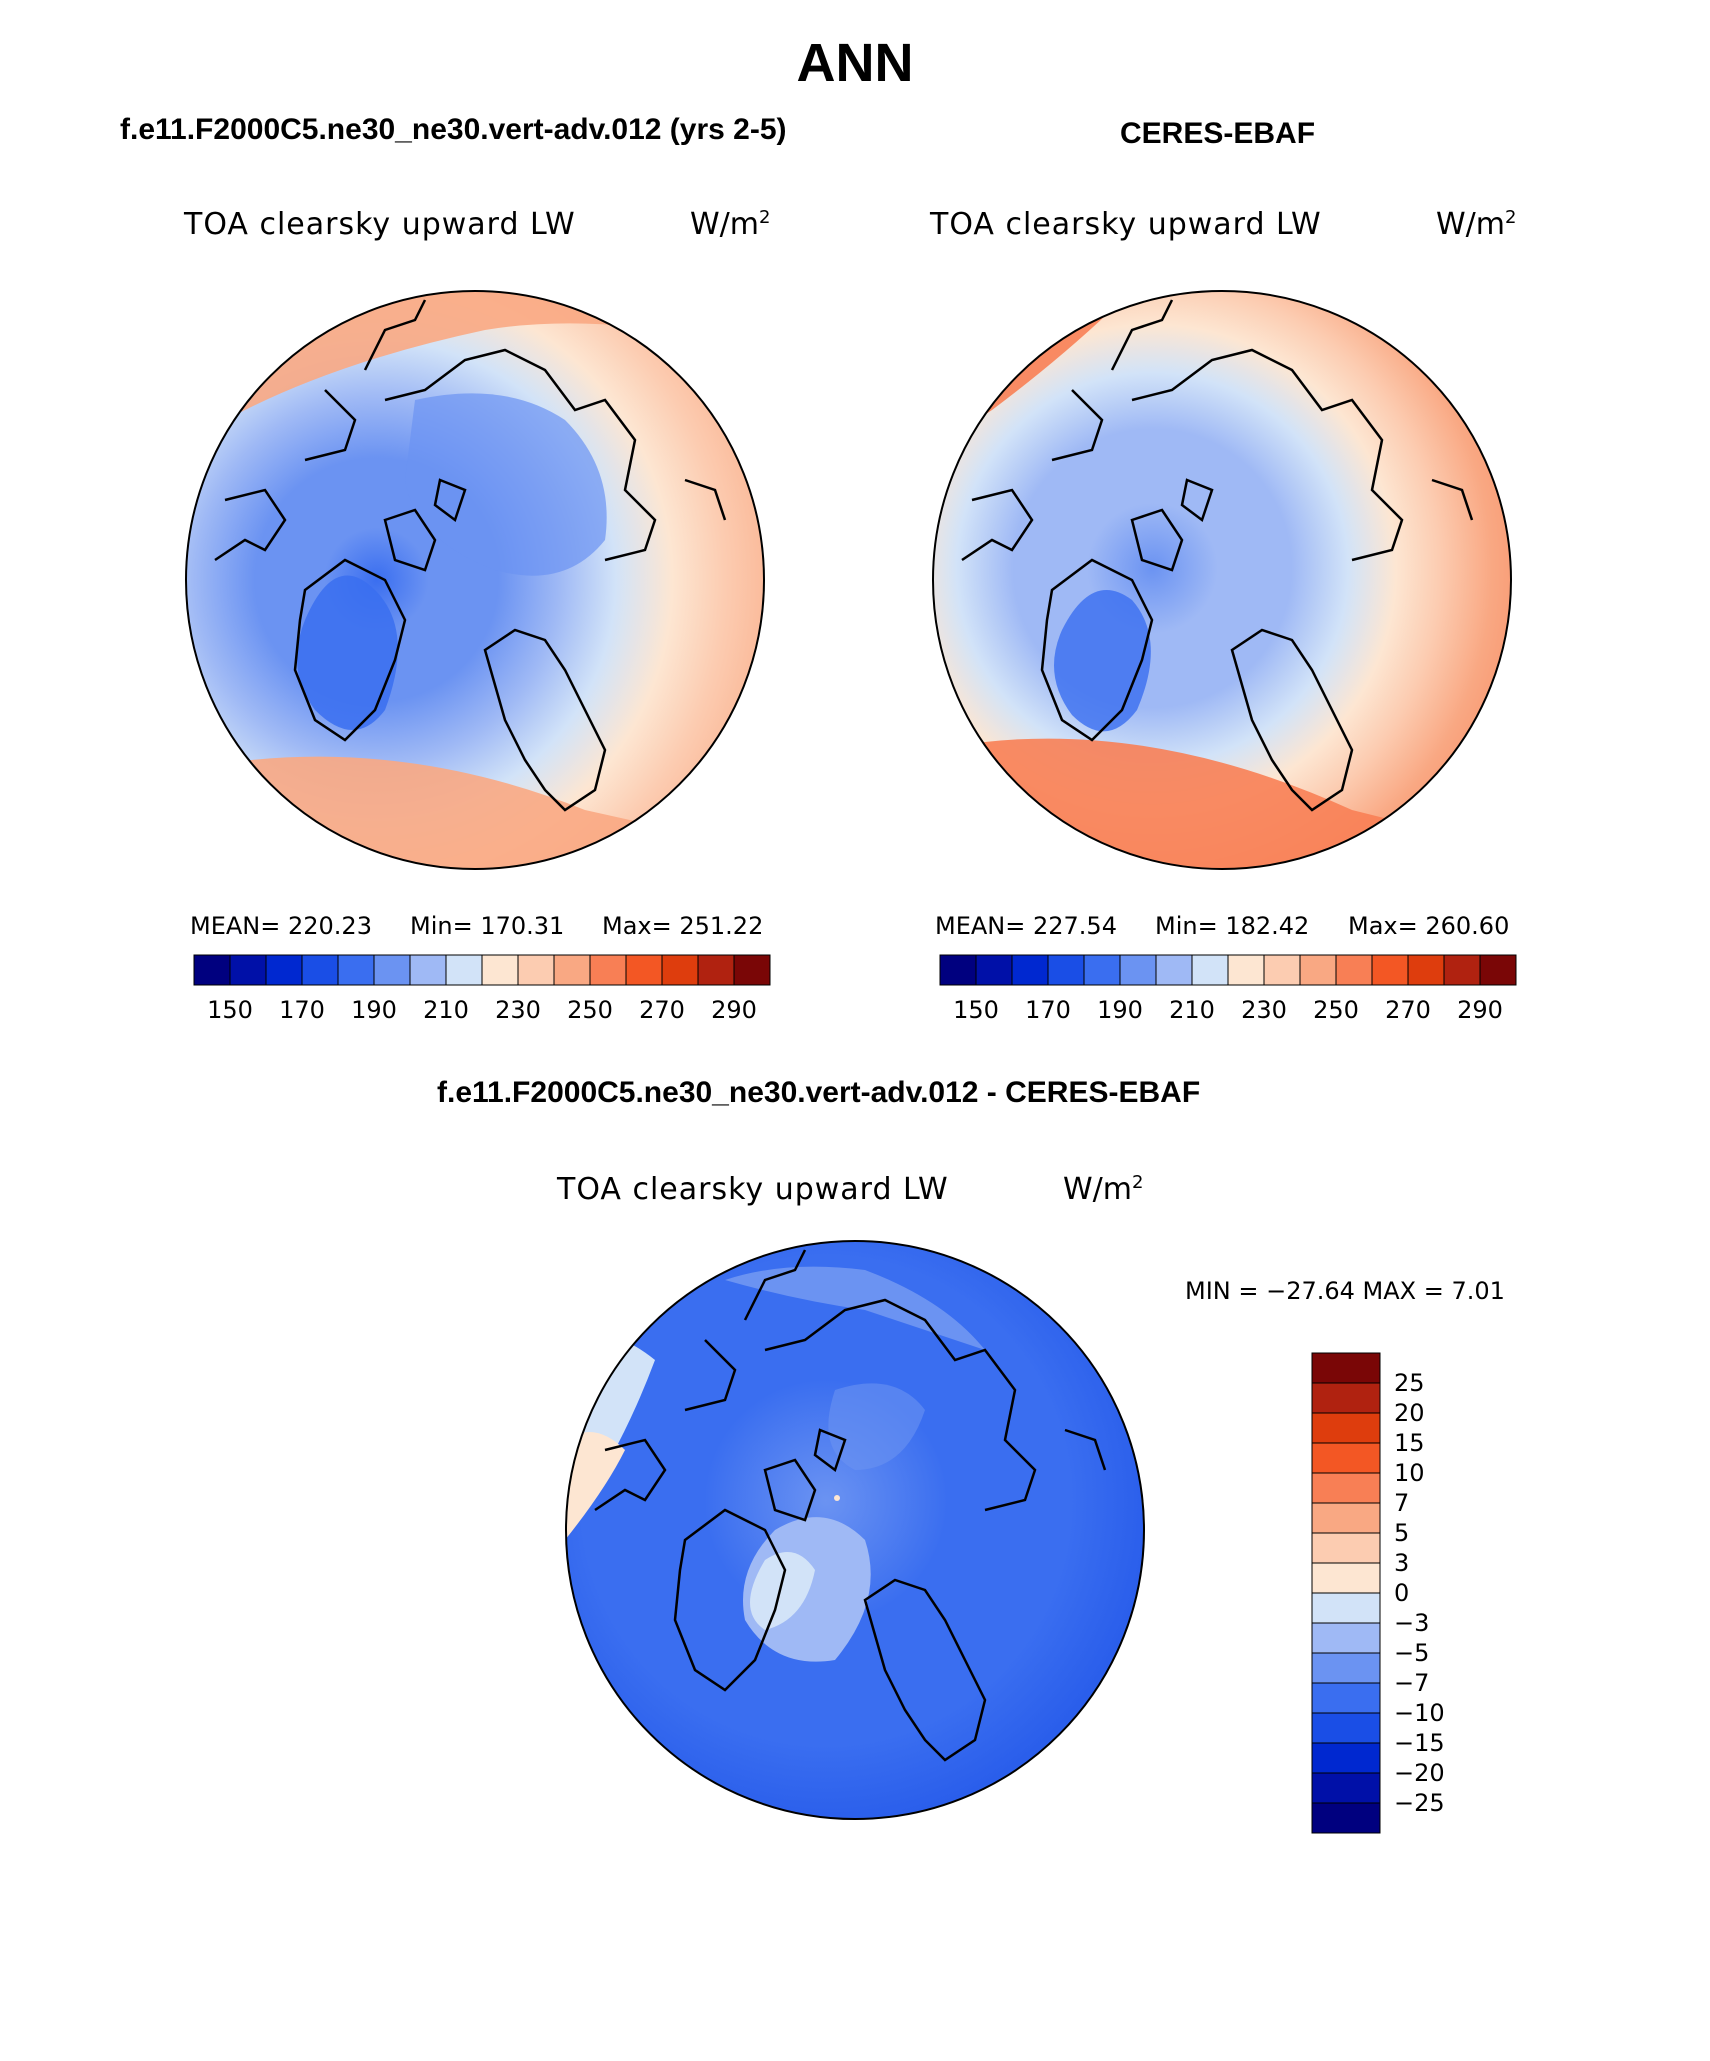 The image size is (1710, 2061). Describe the element at coordinates (1408, 1010) in the screenshot. I see `panel-2-tick: 270` at that location.